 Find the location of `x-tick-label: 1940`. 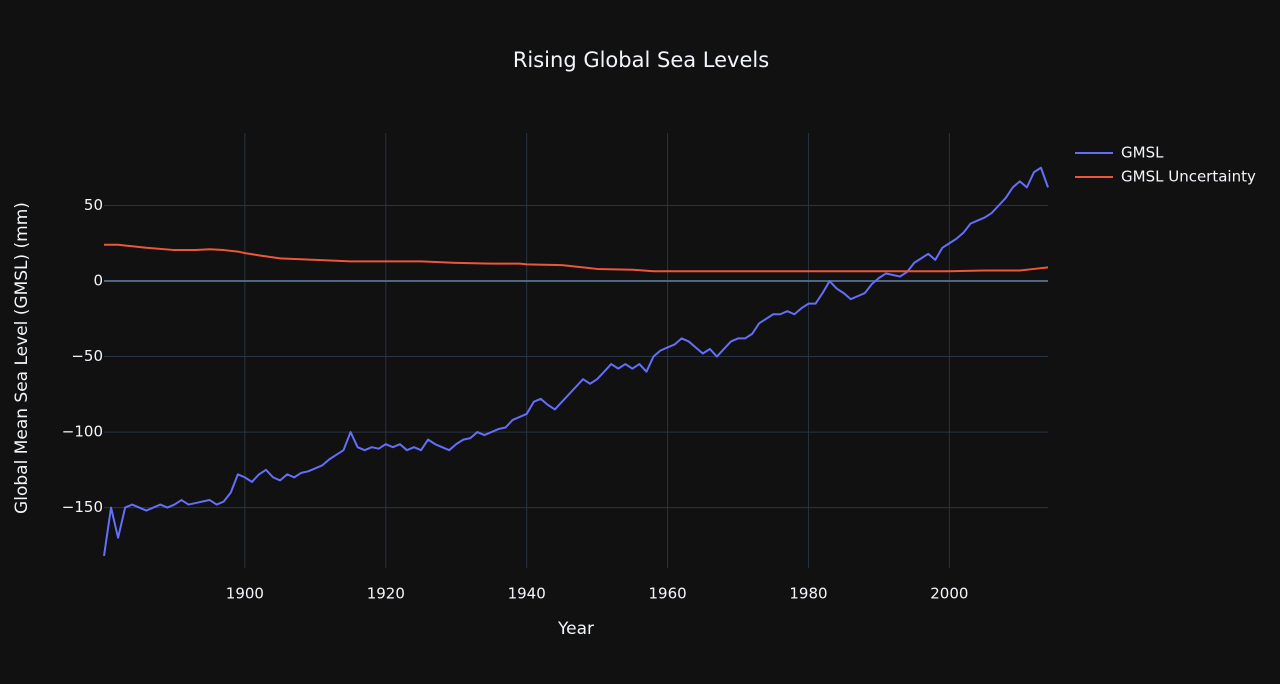

x-tick-label: 1940 is located at coordinates (527, 594).